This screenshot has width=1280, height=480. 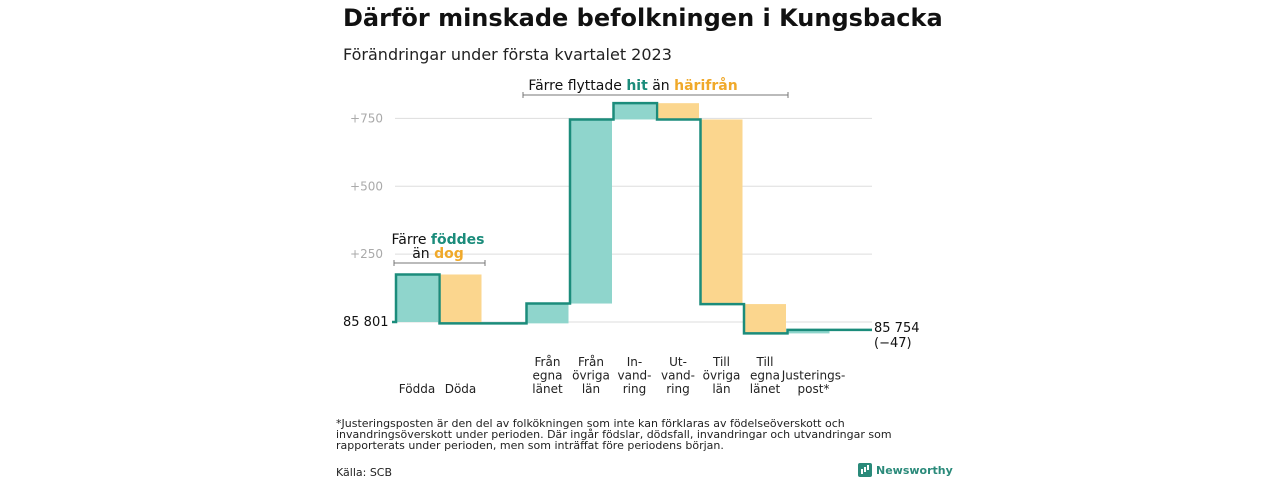 What do you see at coordinates (577, 86) in the screenshot?
I see `moves-annotation-part: Färre flyttade` at bounding box center [577, 86].